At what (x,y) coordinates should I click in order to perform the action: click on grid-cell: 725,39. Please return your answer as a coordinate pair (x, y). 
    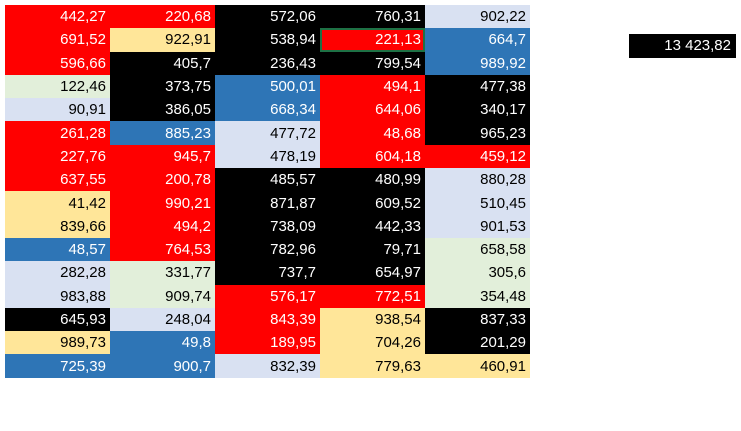
    Looking at the image, I should click on (57, 366).